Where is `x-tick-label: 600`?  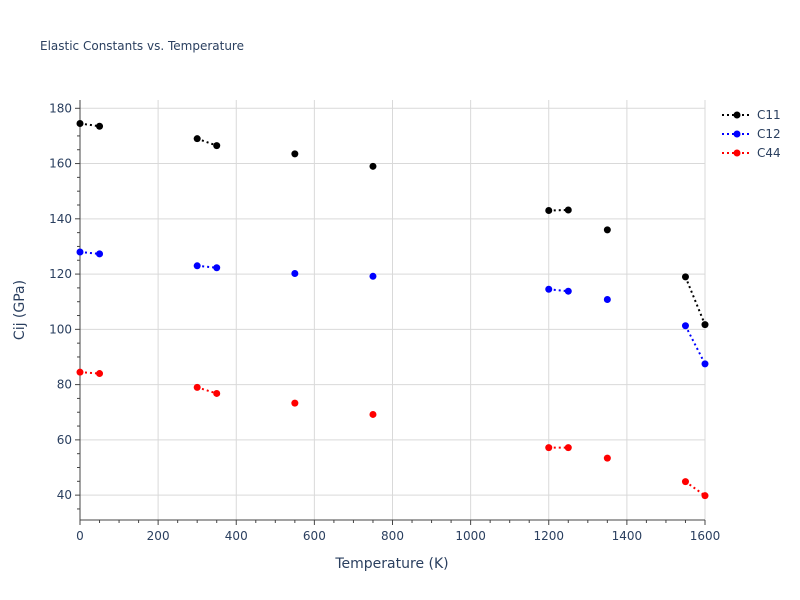
x-tick-label: 600 is located at coordinates (314, 536).